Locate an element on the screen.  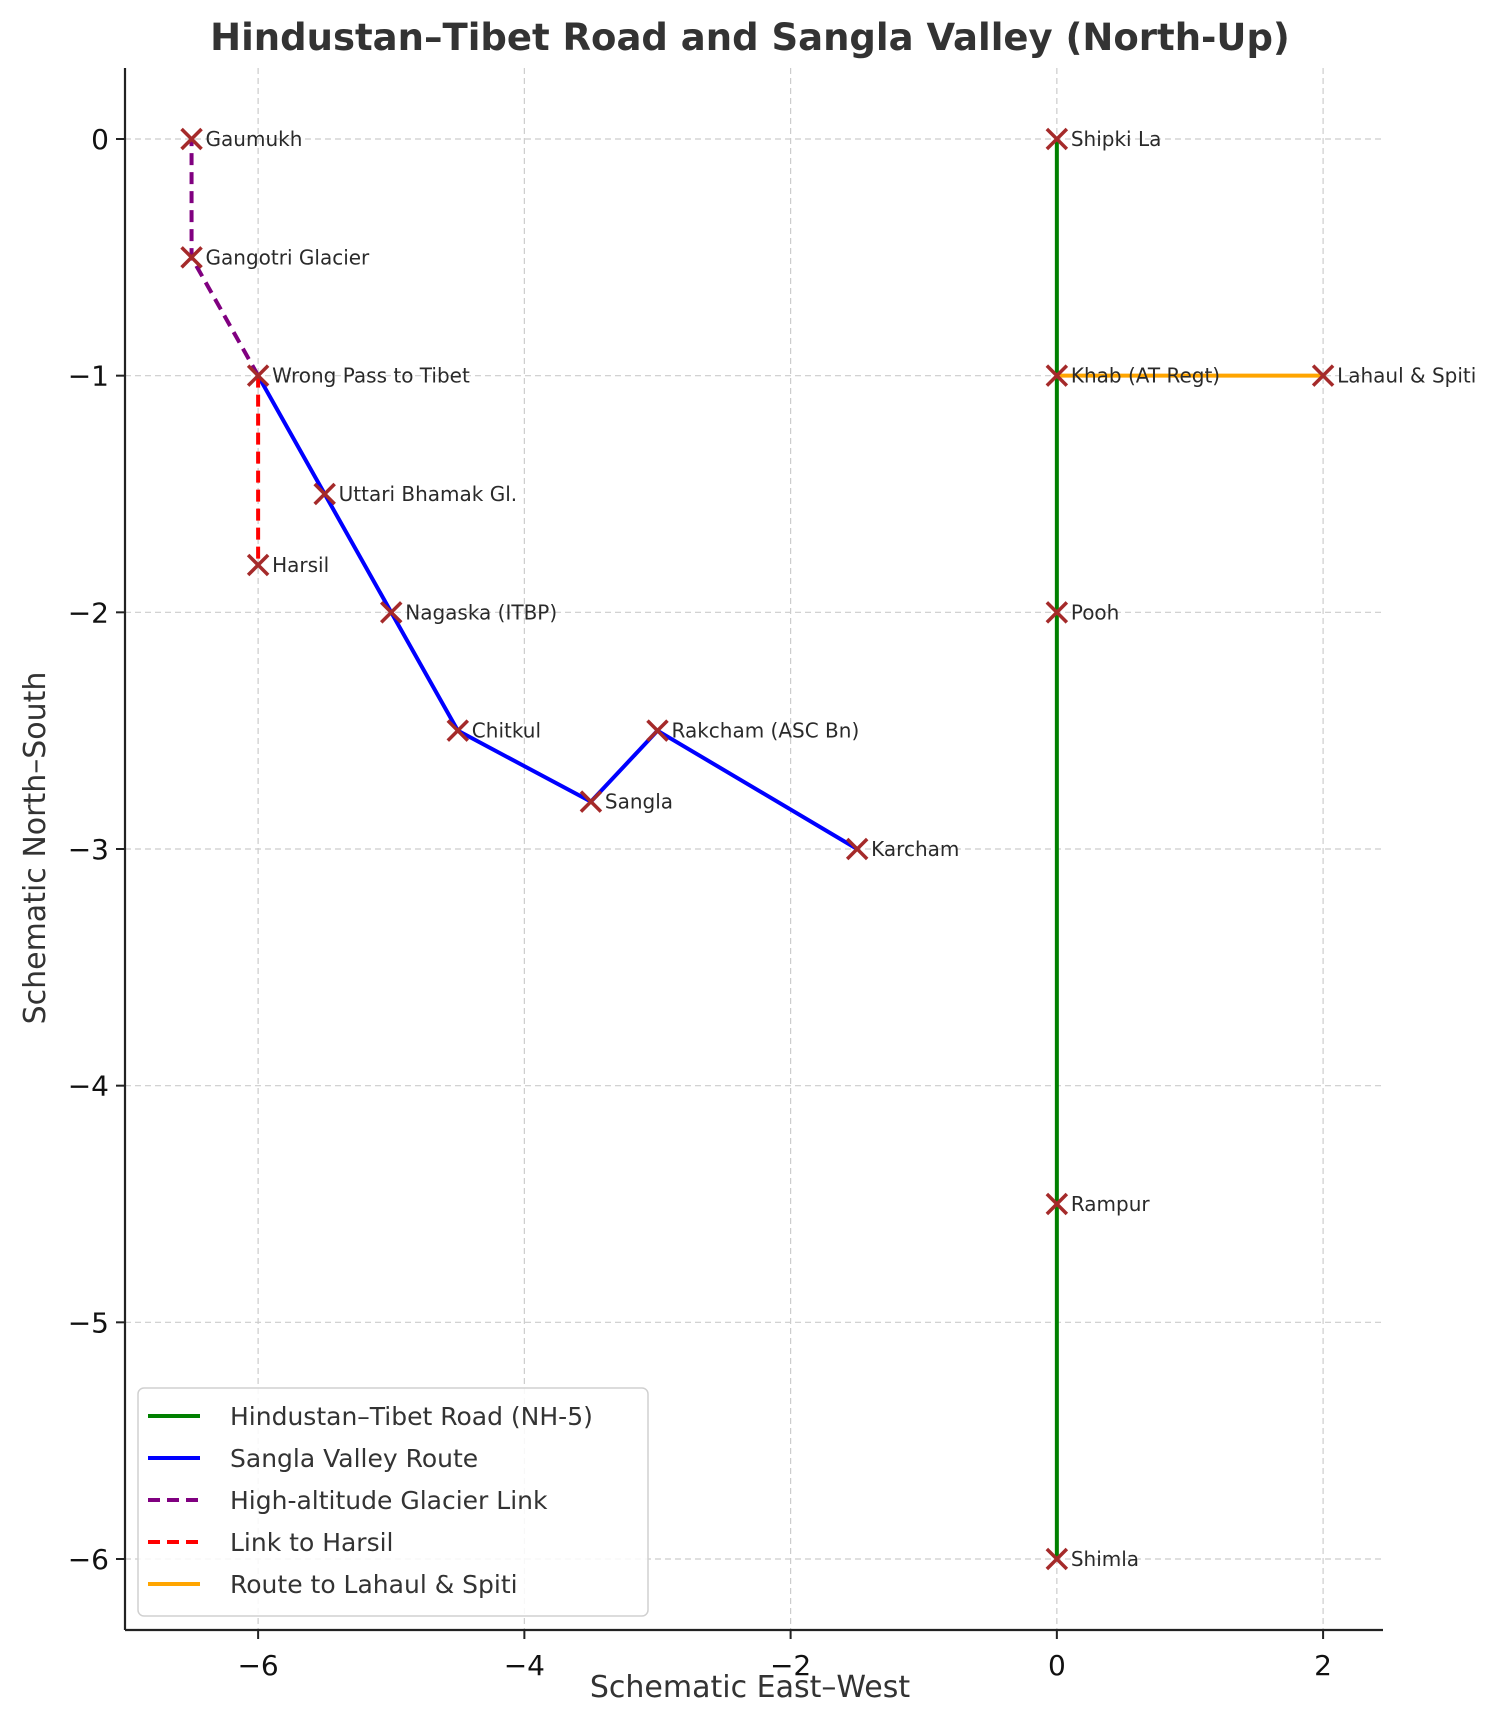
point-label: Karcham is located at coordinates (915, 849).